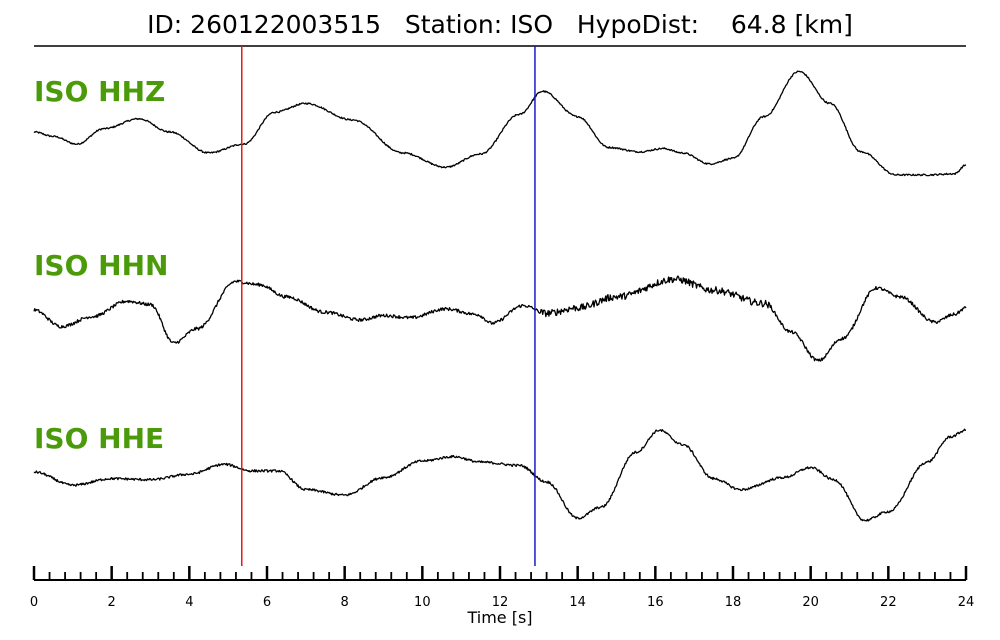 The height and width of the screenshot is (640, 1000). What do you see at coordinates (267, 602) in the screenshot?
I see `x-tick-label: 6` at bounding box center [267, 602].